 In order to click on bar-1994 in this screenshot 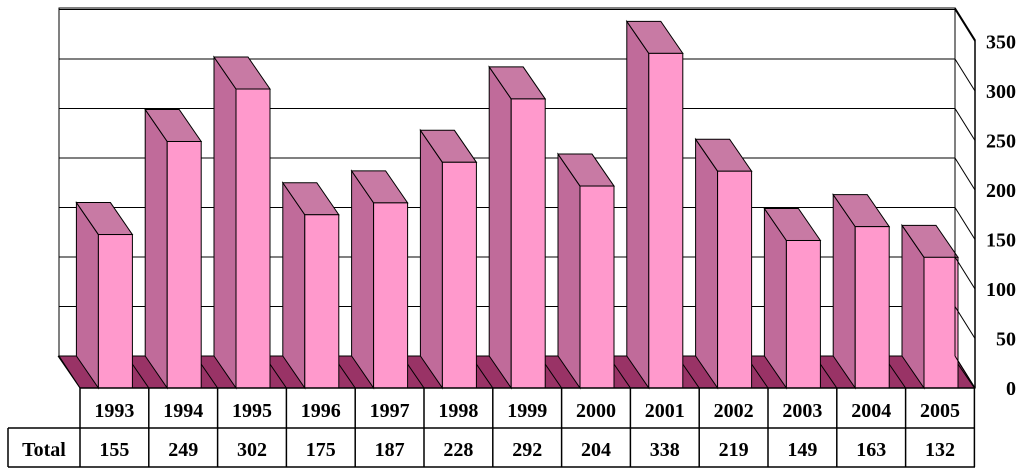, I will do `click(173, 248)`.